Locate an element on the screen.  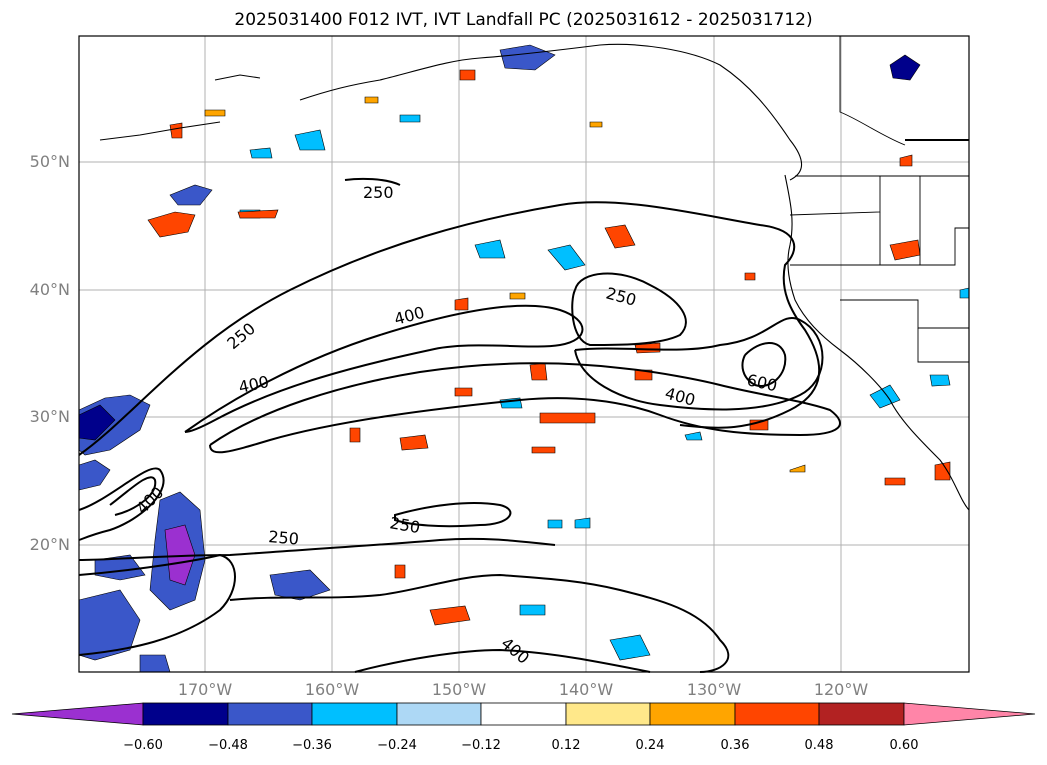
colorbar-tick: 0.36 is located at coordinates (735, 745).